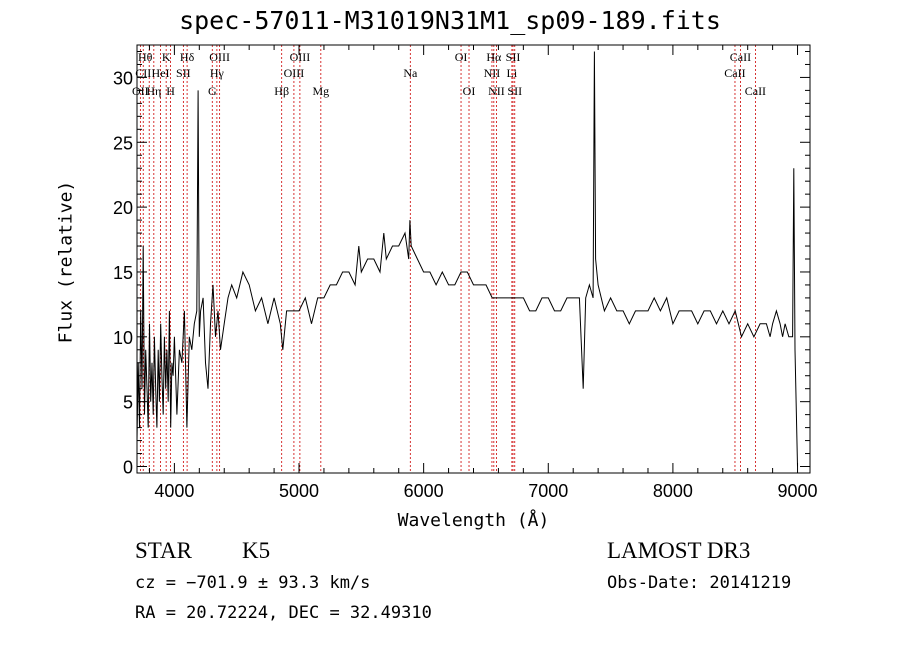 Image resolution: width=900 pixels, height=649 pixels. Describe the element at coordinates (123, 273) in the screenshot. I see `y-tick-label: 15` at that location.